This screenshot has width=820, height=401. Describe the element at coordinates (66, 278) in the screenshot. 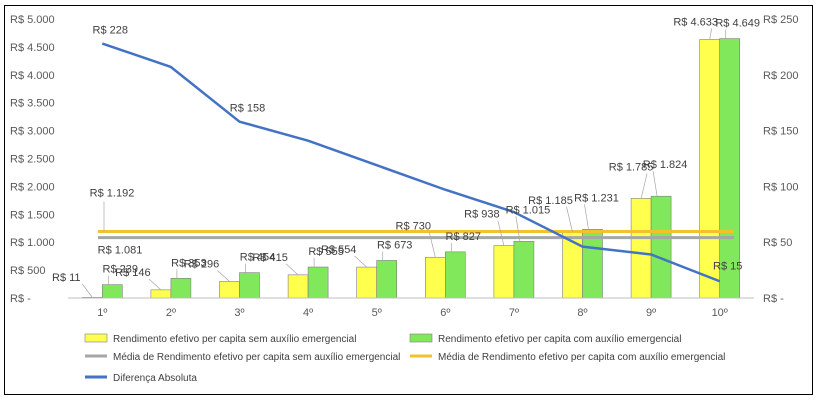

I see `data-label: R$ 11` at that location.